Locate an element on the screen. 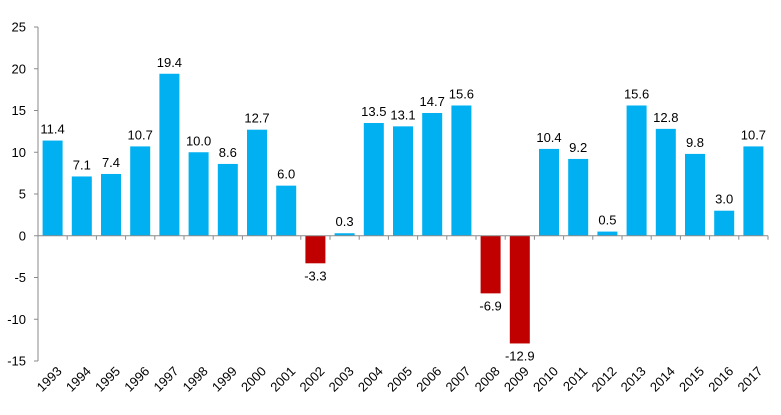 This screenshot has width=781, height=415. x-tick-label-2001: 2001 is located at coordinates (282, 379).